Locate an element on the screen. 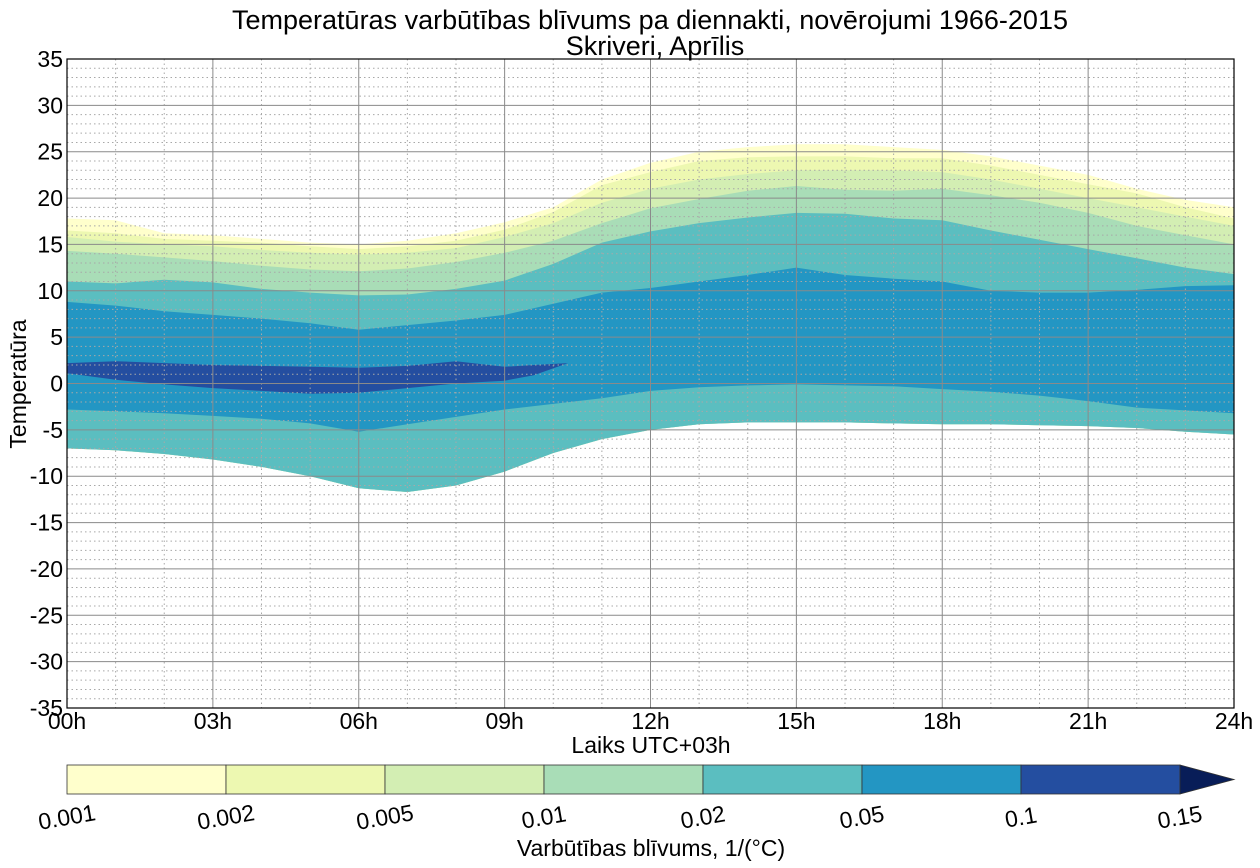 The width and height of the screenshot is (1260, 868). y-tick-label: -20 is located at coordinates (46, 569).